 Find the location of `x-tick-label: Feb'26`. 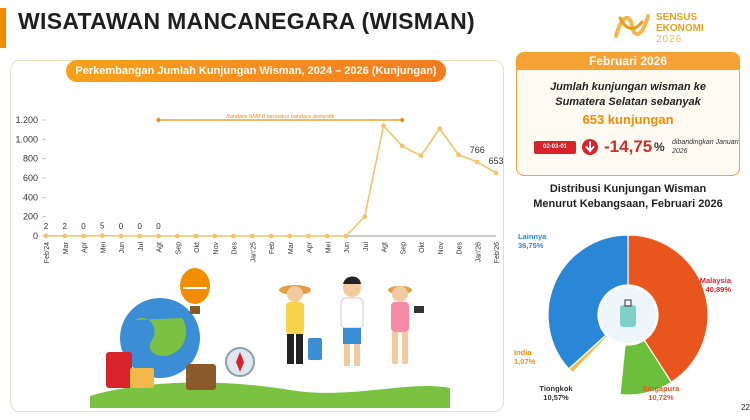

x-tick-label: Feb'26 is located at coordinates (497, 252).